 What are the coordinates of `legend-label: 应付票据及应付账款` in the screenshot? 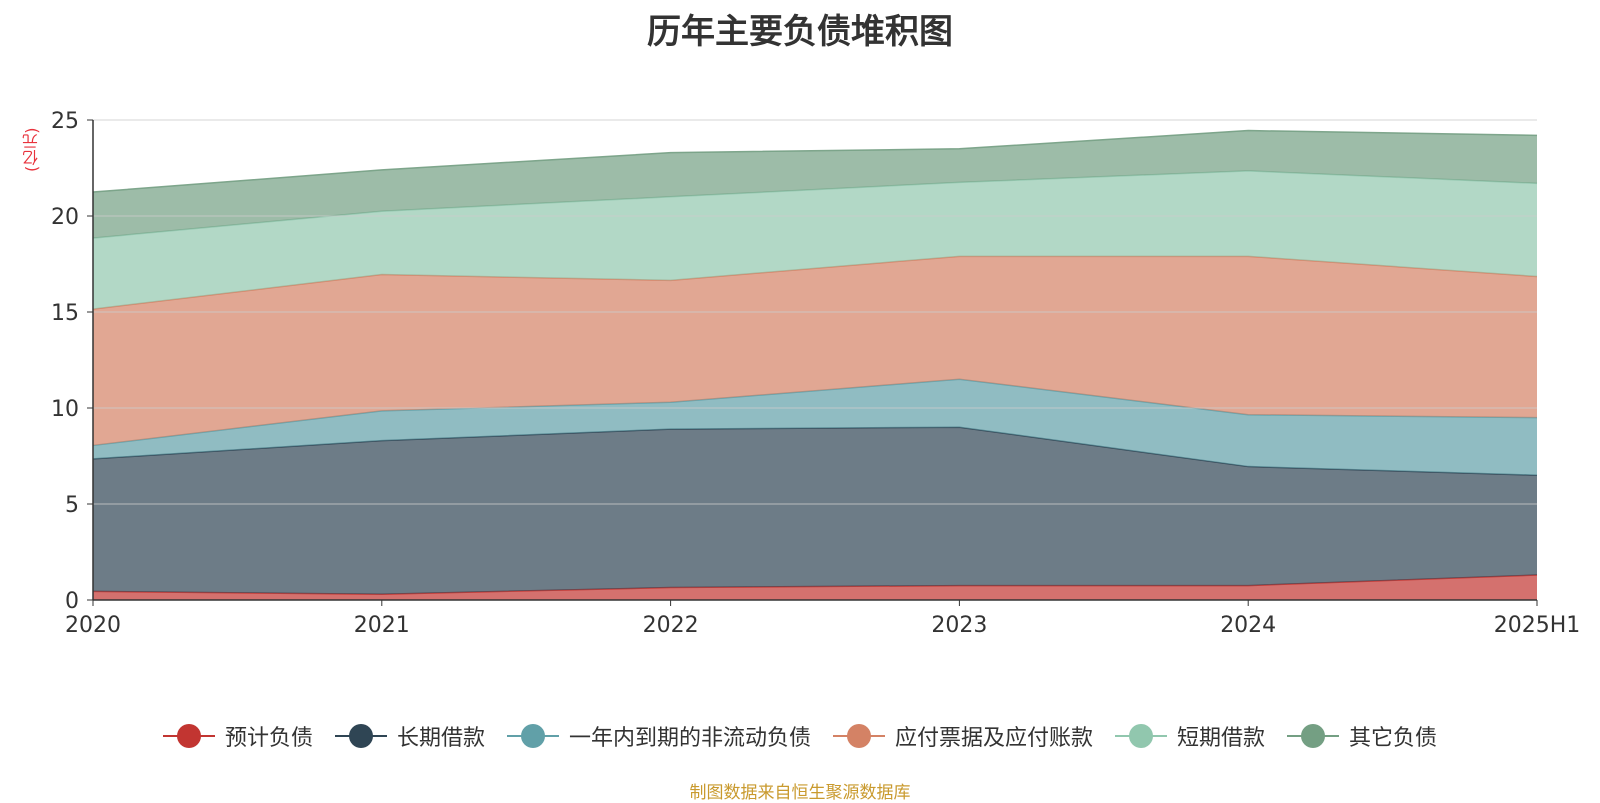 It's located at (994, 738).